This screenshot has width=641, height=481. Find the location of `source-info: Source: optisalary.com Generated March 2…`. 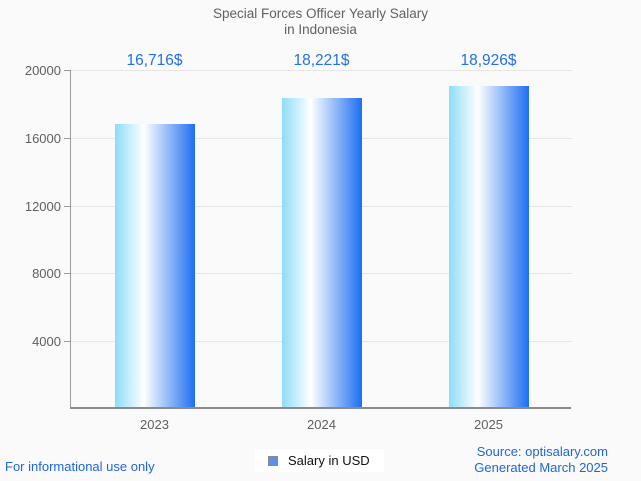

source-info: Source: optisalary.com Generated March 2… is located at coordinates (541, 460).